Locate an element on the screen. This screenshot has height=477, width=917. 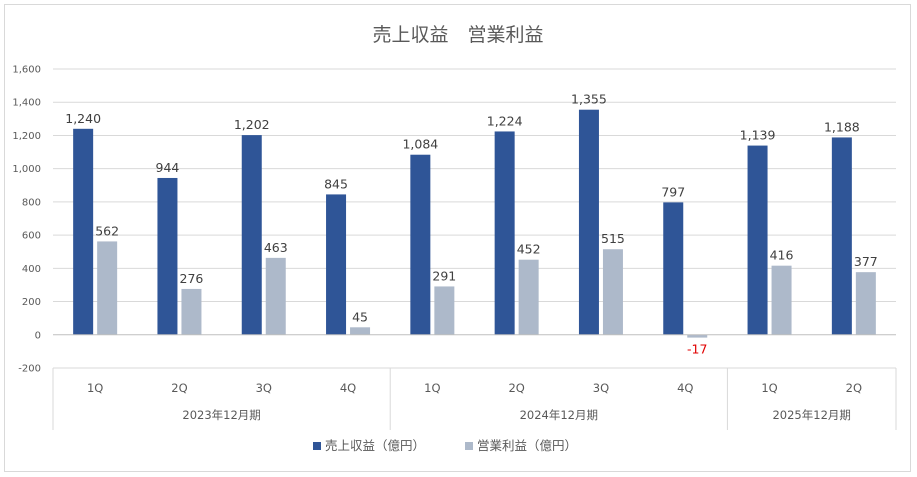
y-axis: -200 0 200 400 600 800 1,000 1,200 1,400 1,600 is located at coordinates (26, 220).